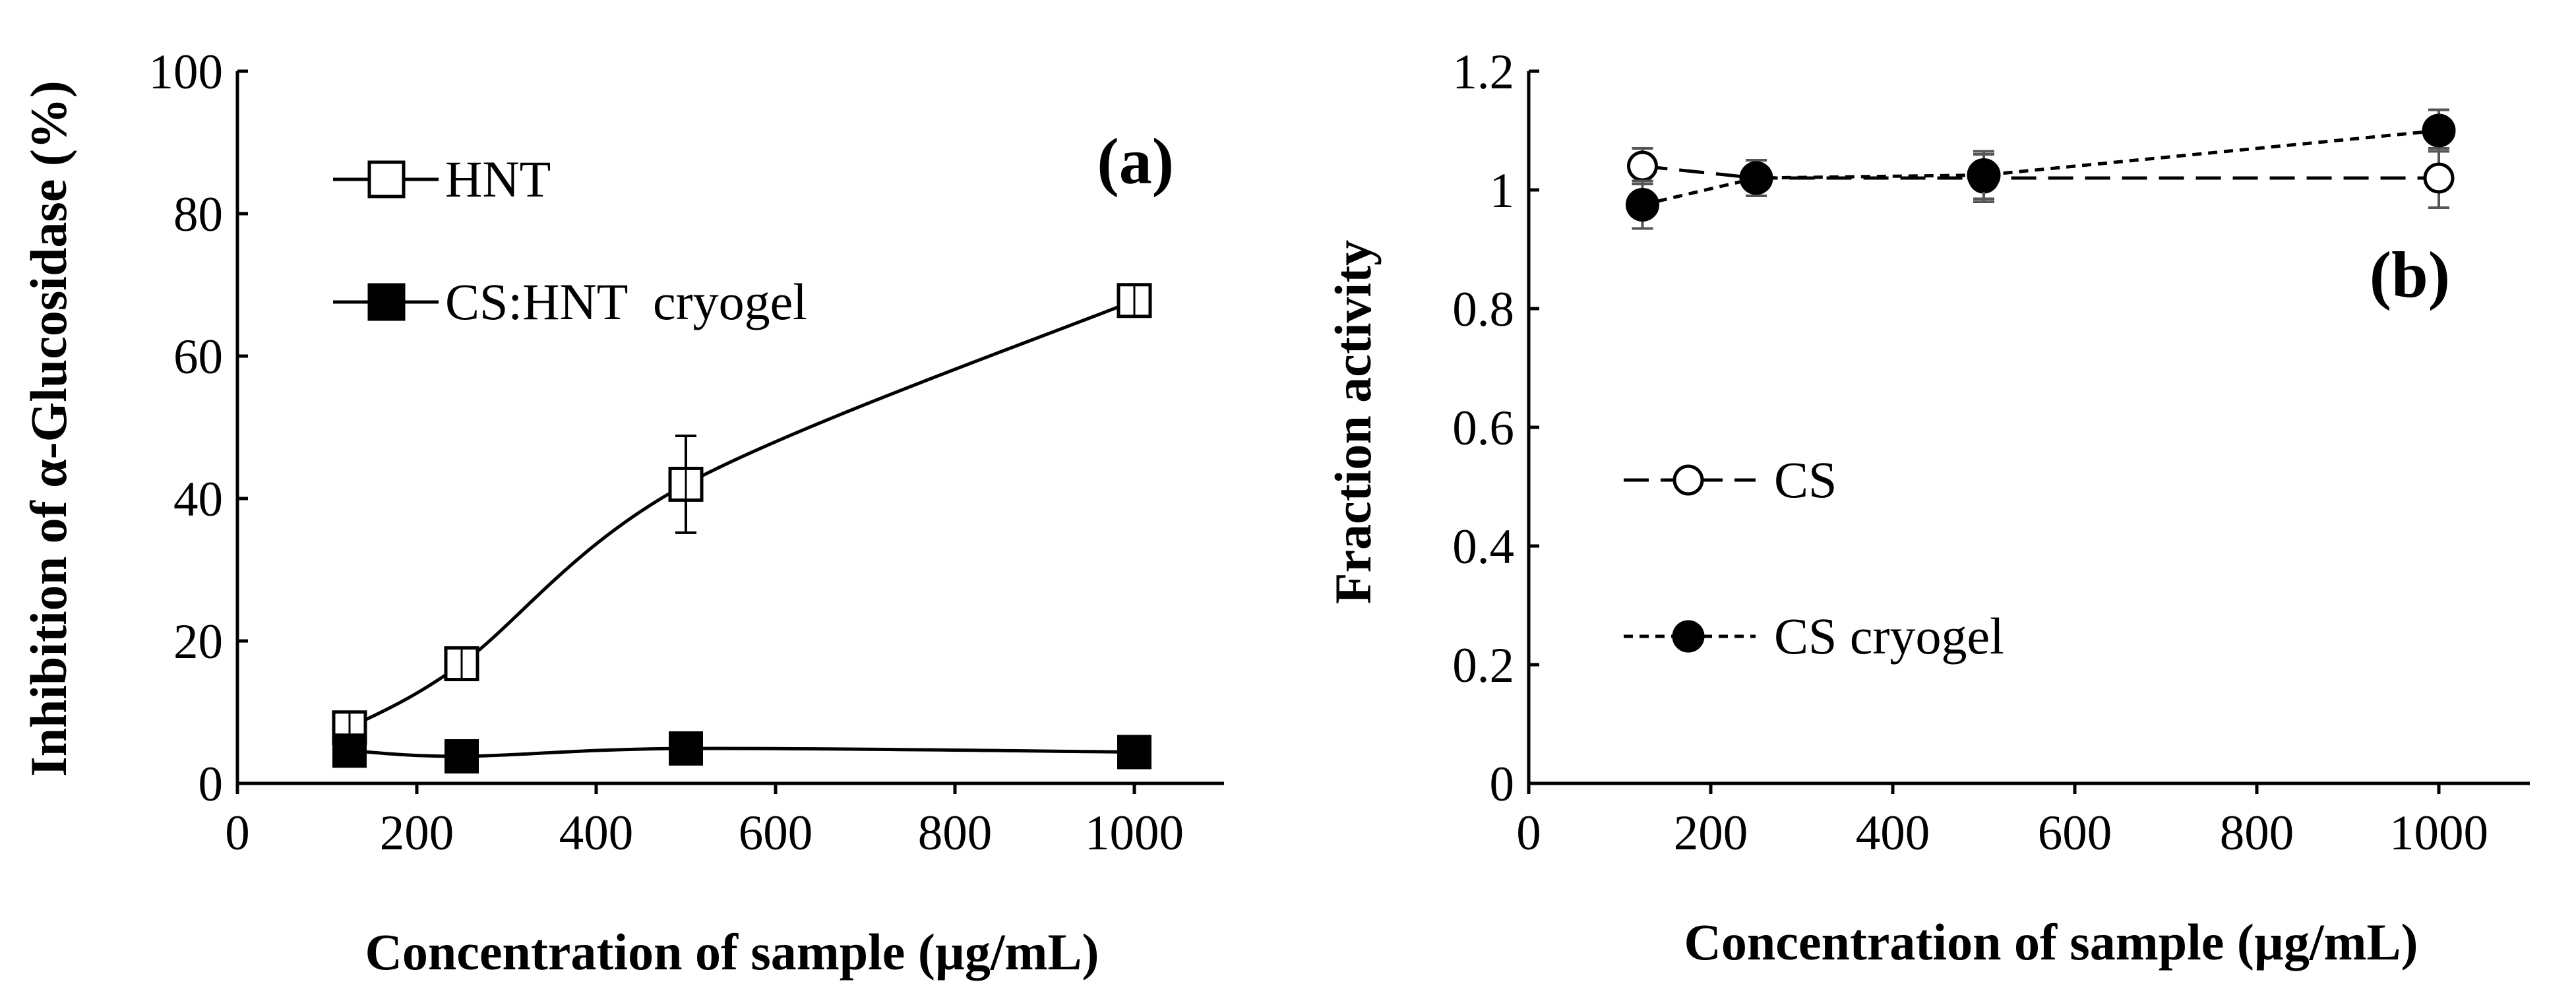  Describe the element at coordinates (1889, 636) in the screenshot. I see `legend-cs-cryogel-label: CS cryogel` at that location.